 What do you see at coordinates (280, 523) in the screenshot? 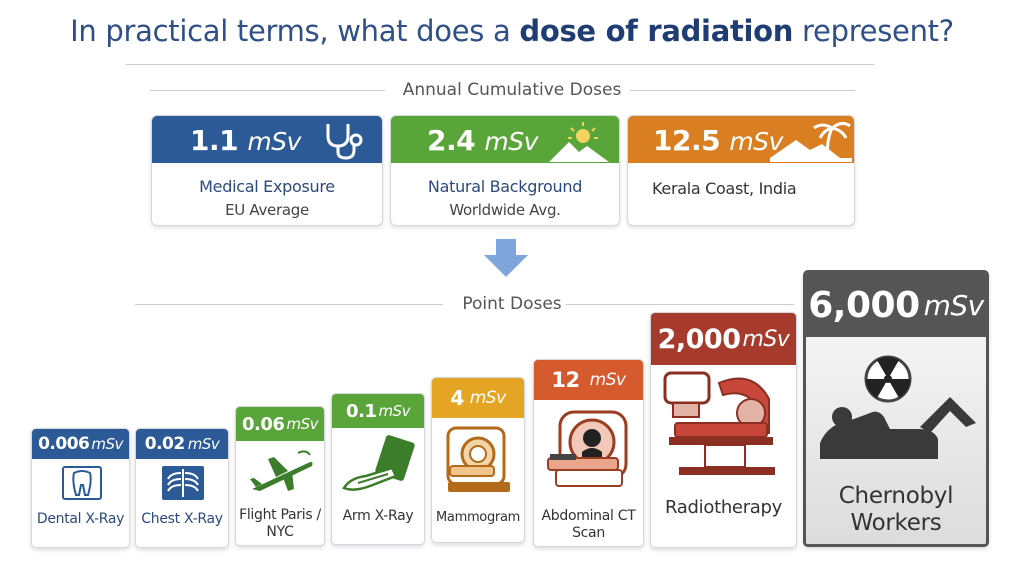
I see `card-label: Flight Paris / NYC` at bounding box center [280, 523].